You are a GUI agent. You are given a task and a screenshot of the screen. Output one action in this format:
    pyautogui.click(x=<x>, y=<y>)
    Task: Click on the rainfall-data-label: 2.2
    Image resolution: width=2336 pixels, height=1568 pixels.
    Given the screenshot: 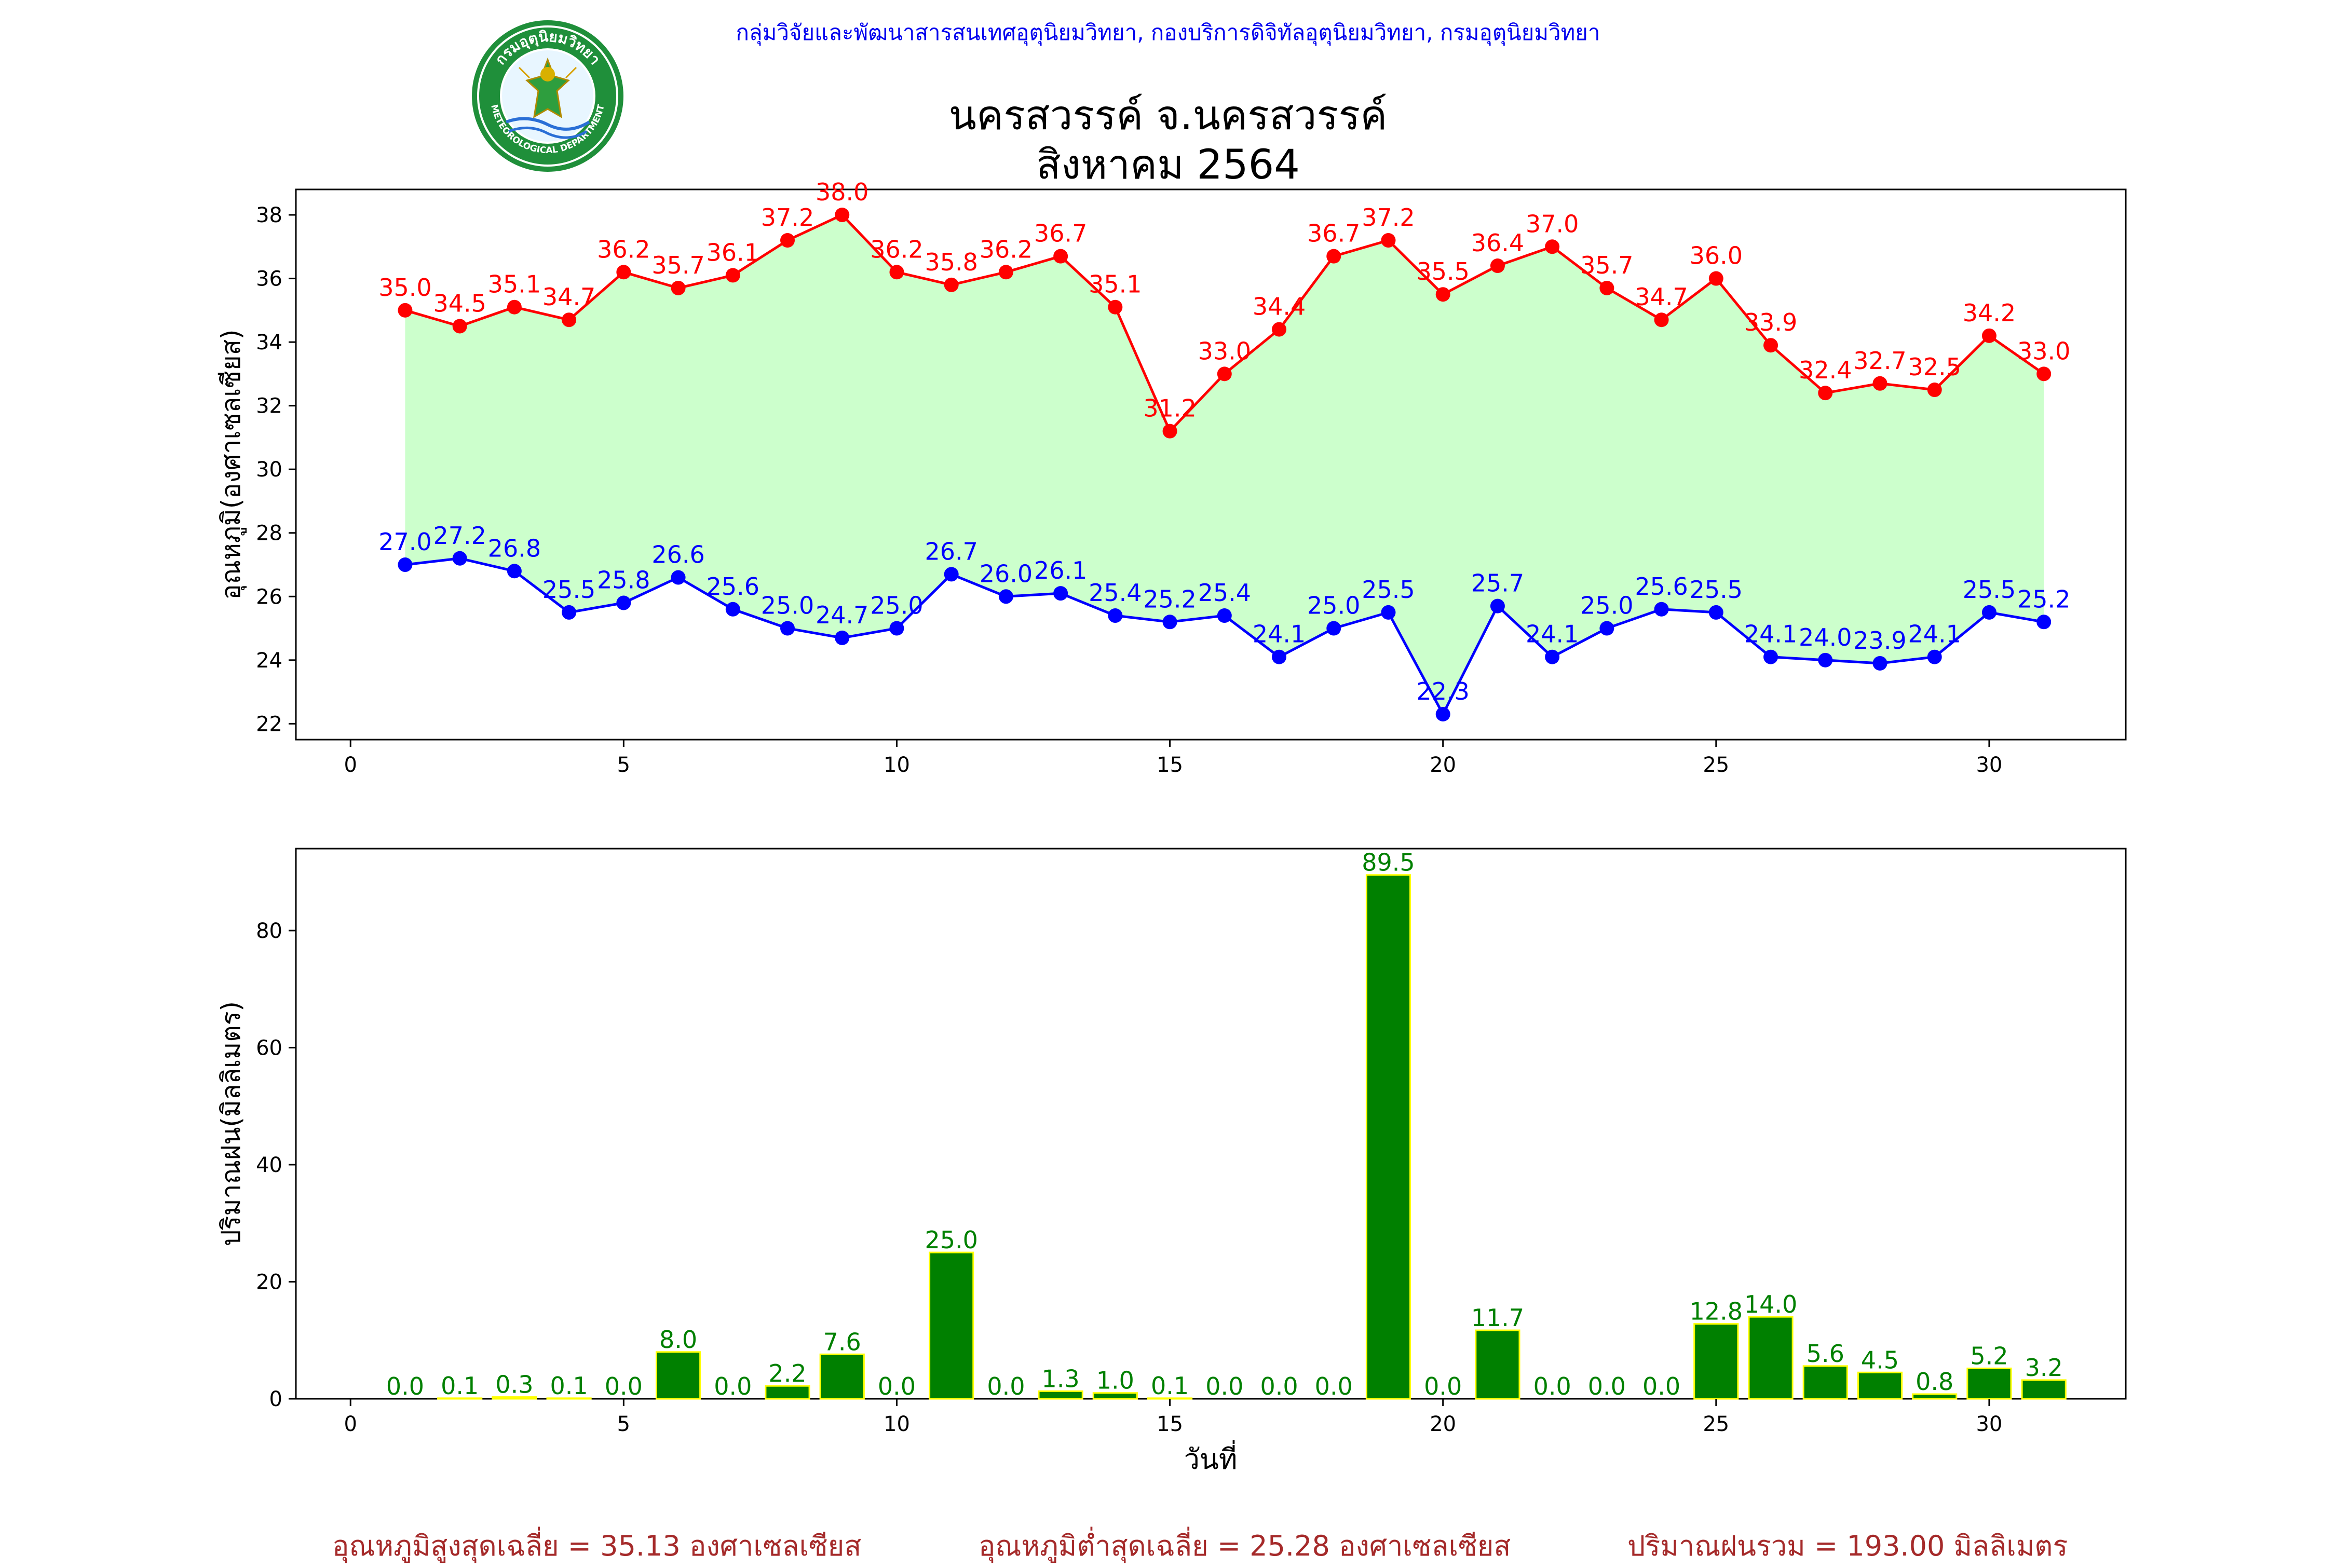 What is the action you would take?
    pyautogui.click(x=787, y=1373)
    